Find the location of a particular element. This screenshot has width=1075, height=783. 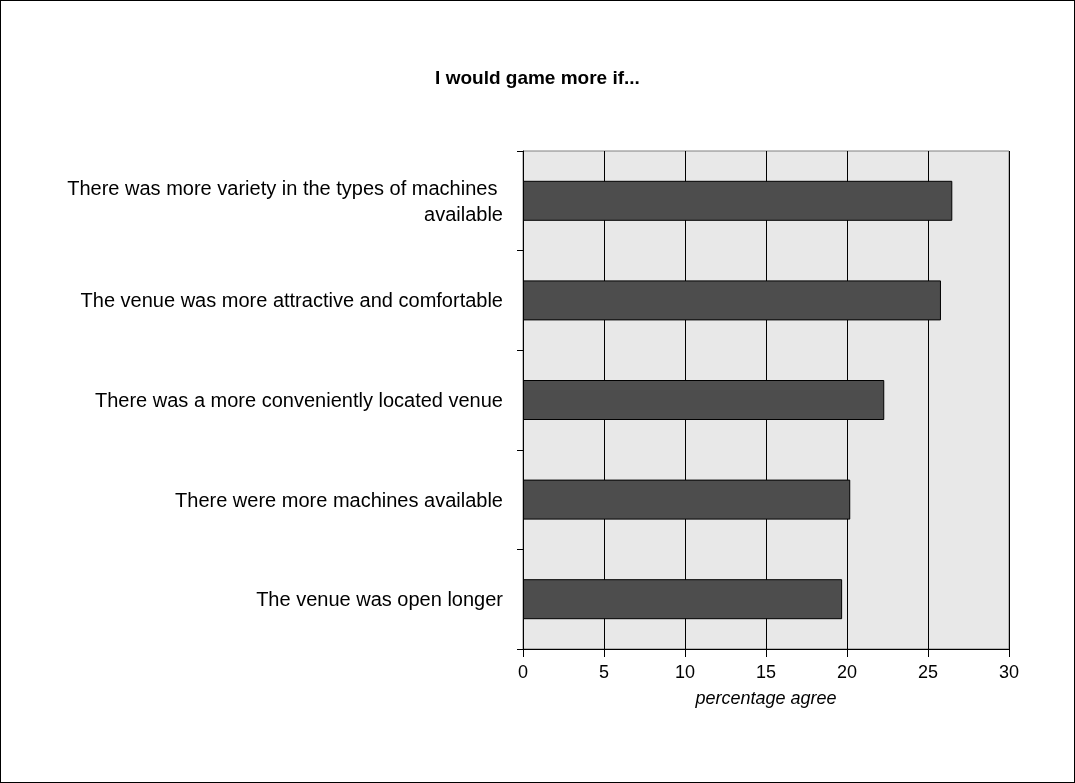

y-tick-label: There was a more conveniently located venue is located at coordinates (298, 400).